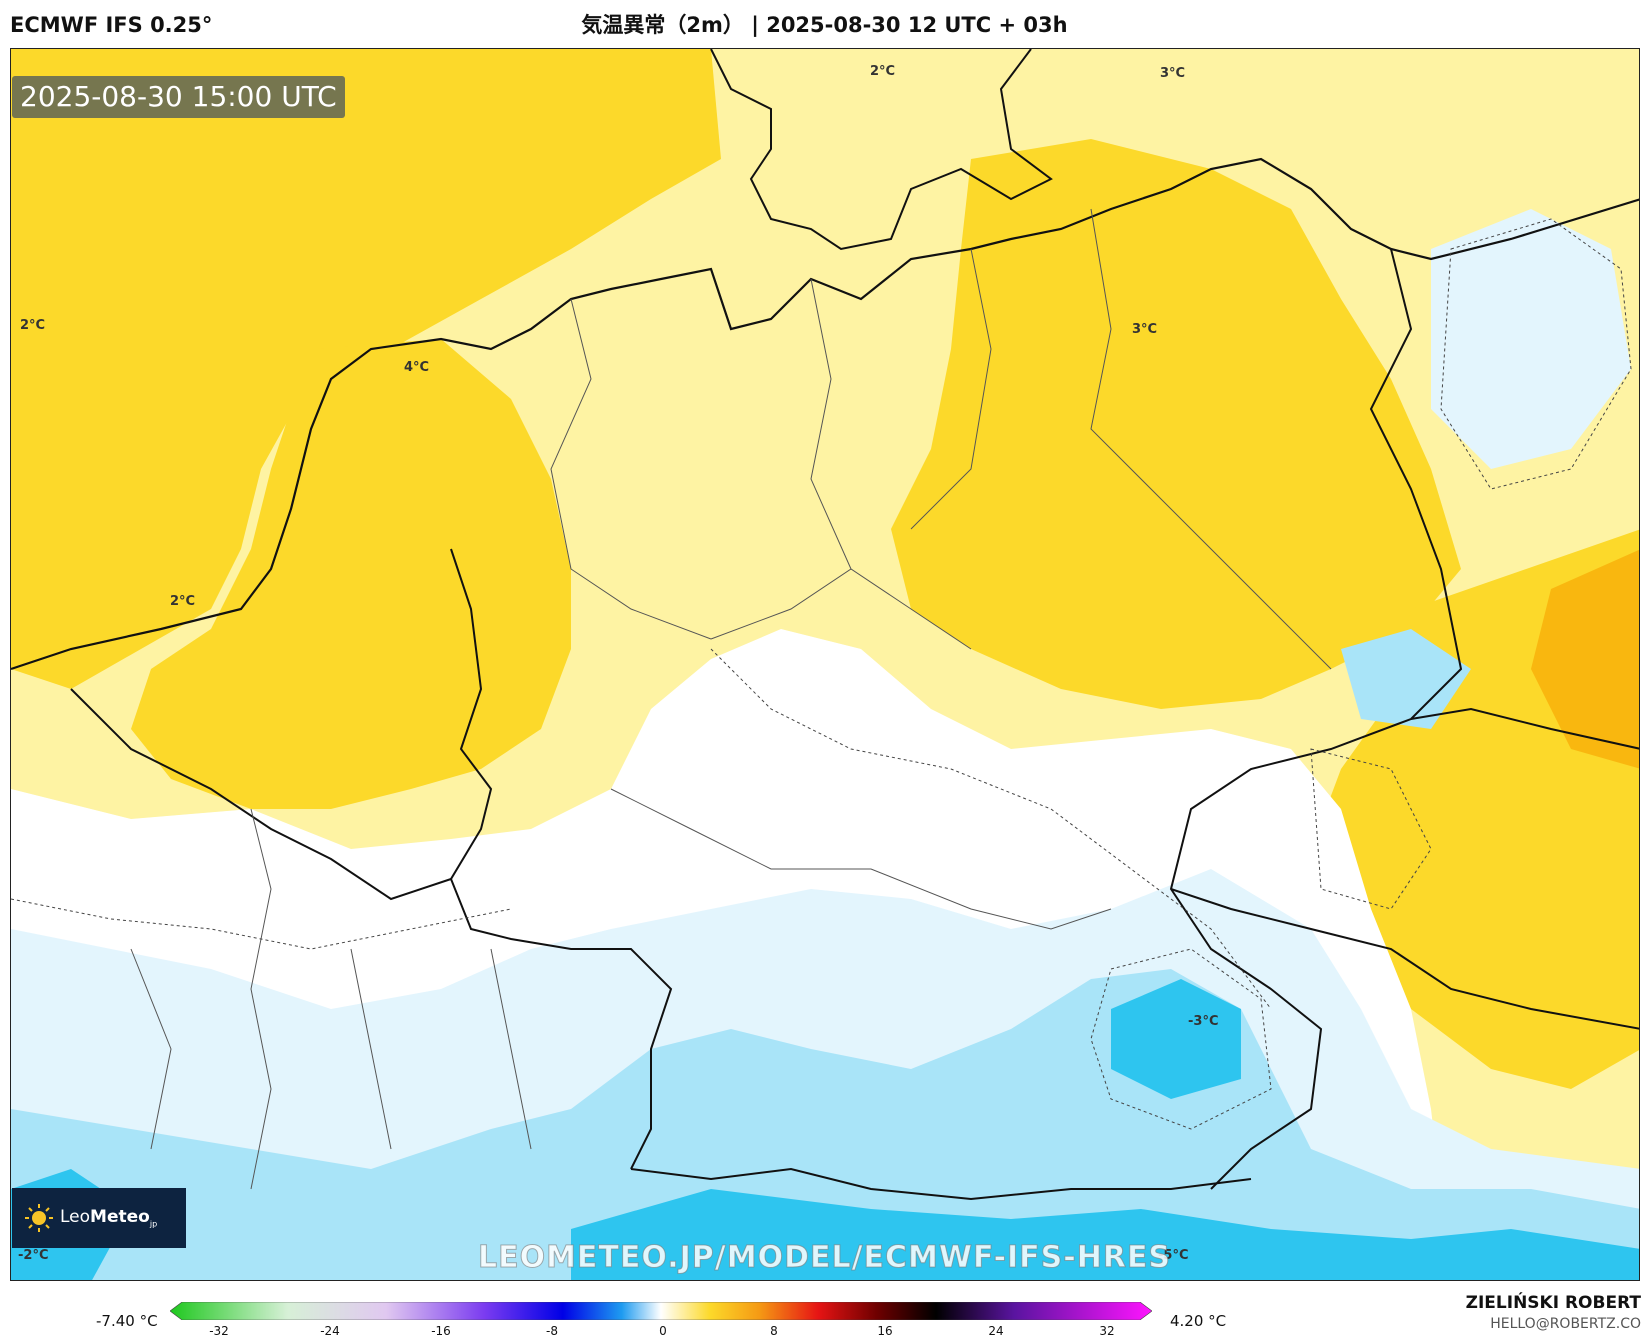 This screenshot has width=1649, height=1338. I want to click on colorbar-tick: 32, so click(1107, 1331).